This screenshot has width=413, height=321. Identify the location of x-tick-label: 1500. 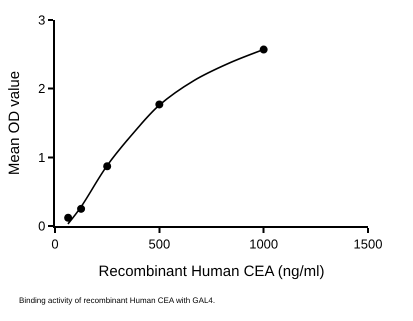
(368, 244).